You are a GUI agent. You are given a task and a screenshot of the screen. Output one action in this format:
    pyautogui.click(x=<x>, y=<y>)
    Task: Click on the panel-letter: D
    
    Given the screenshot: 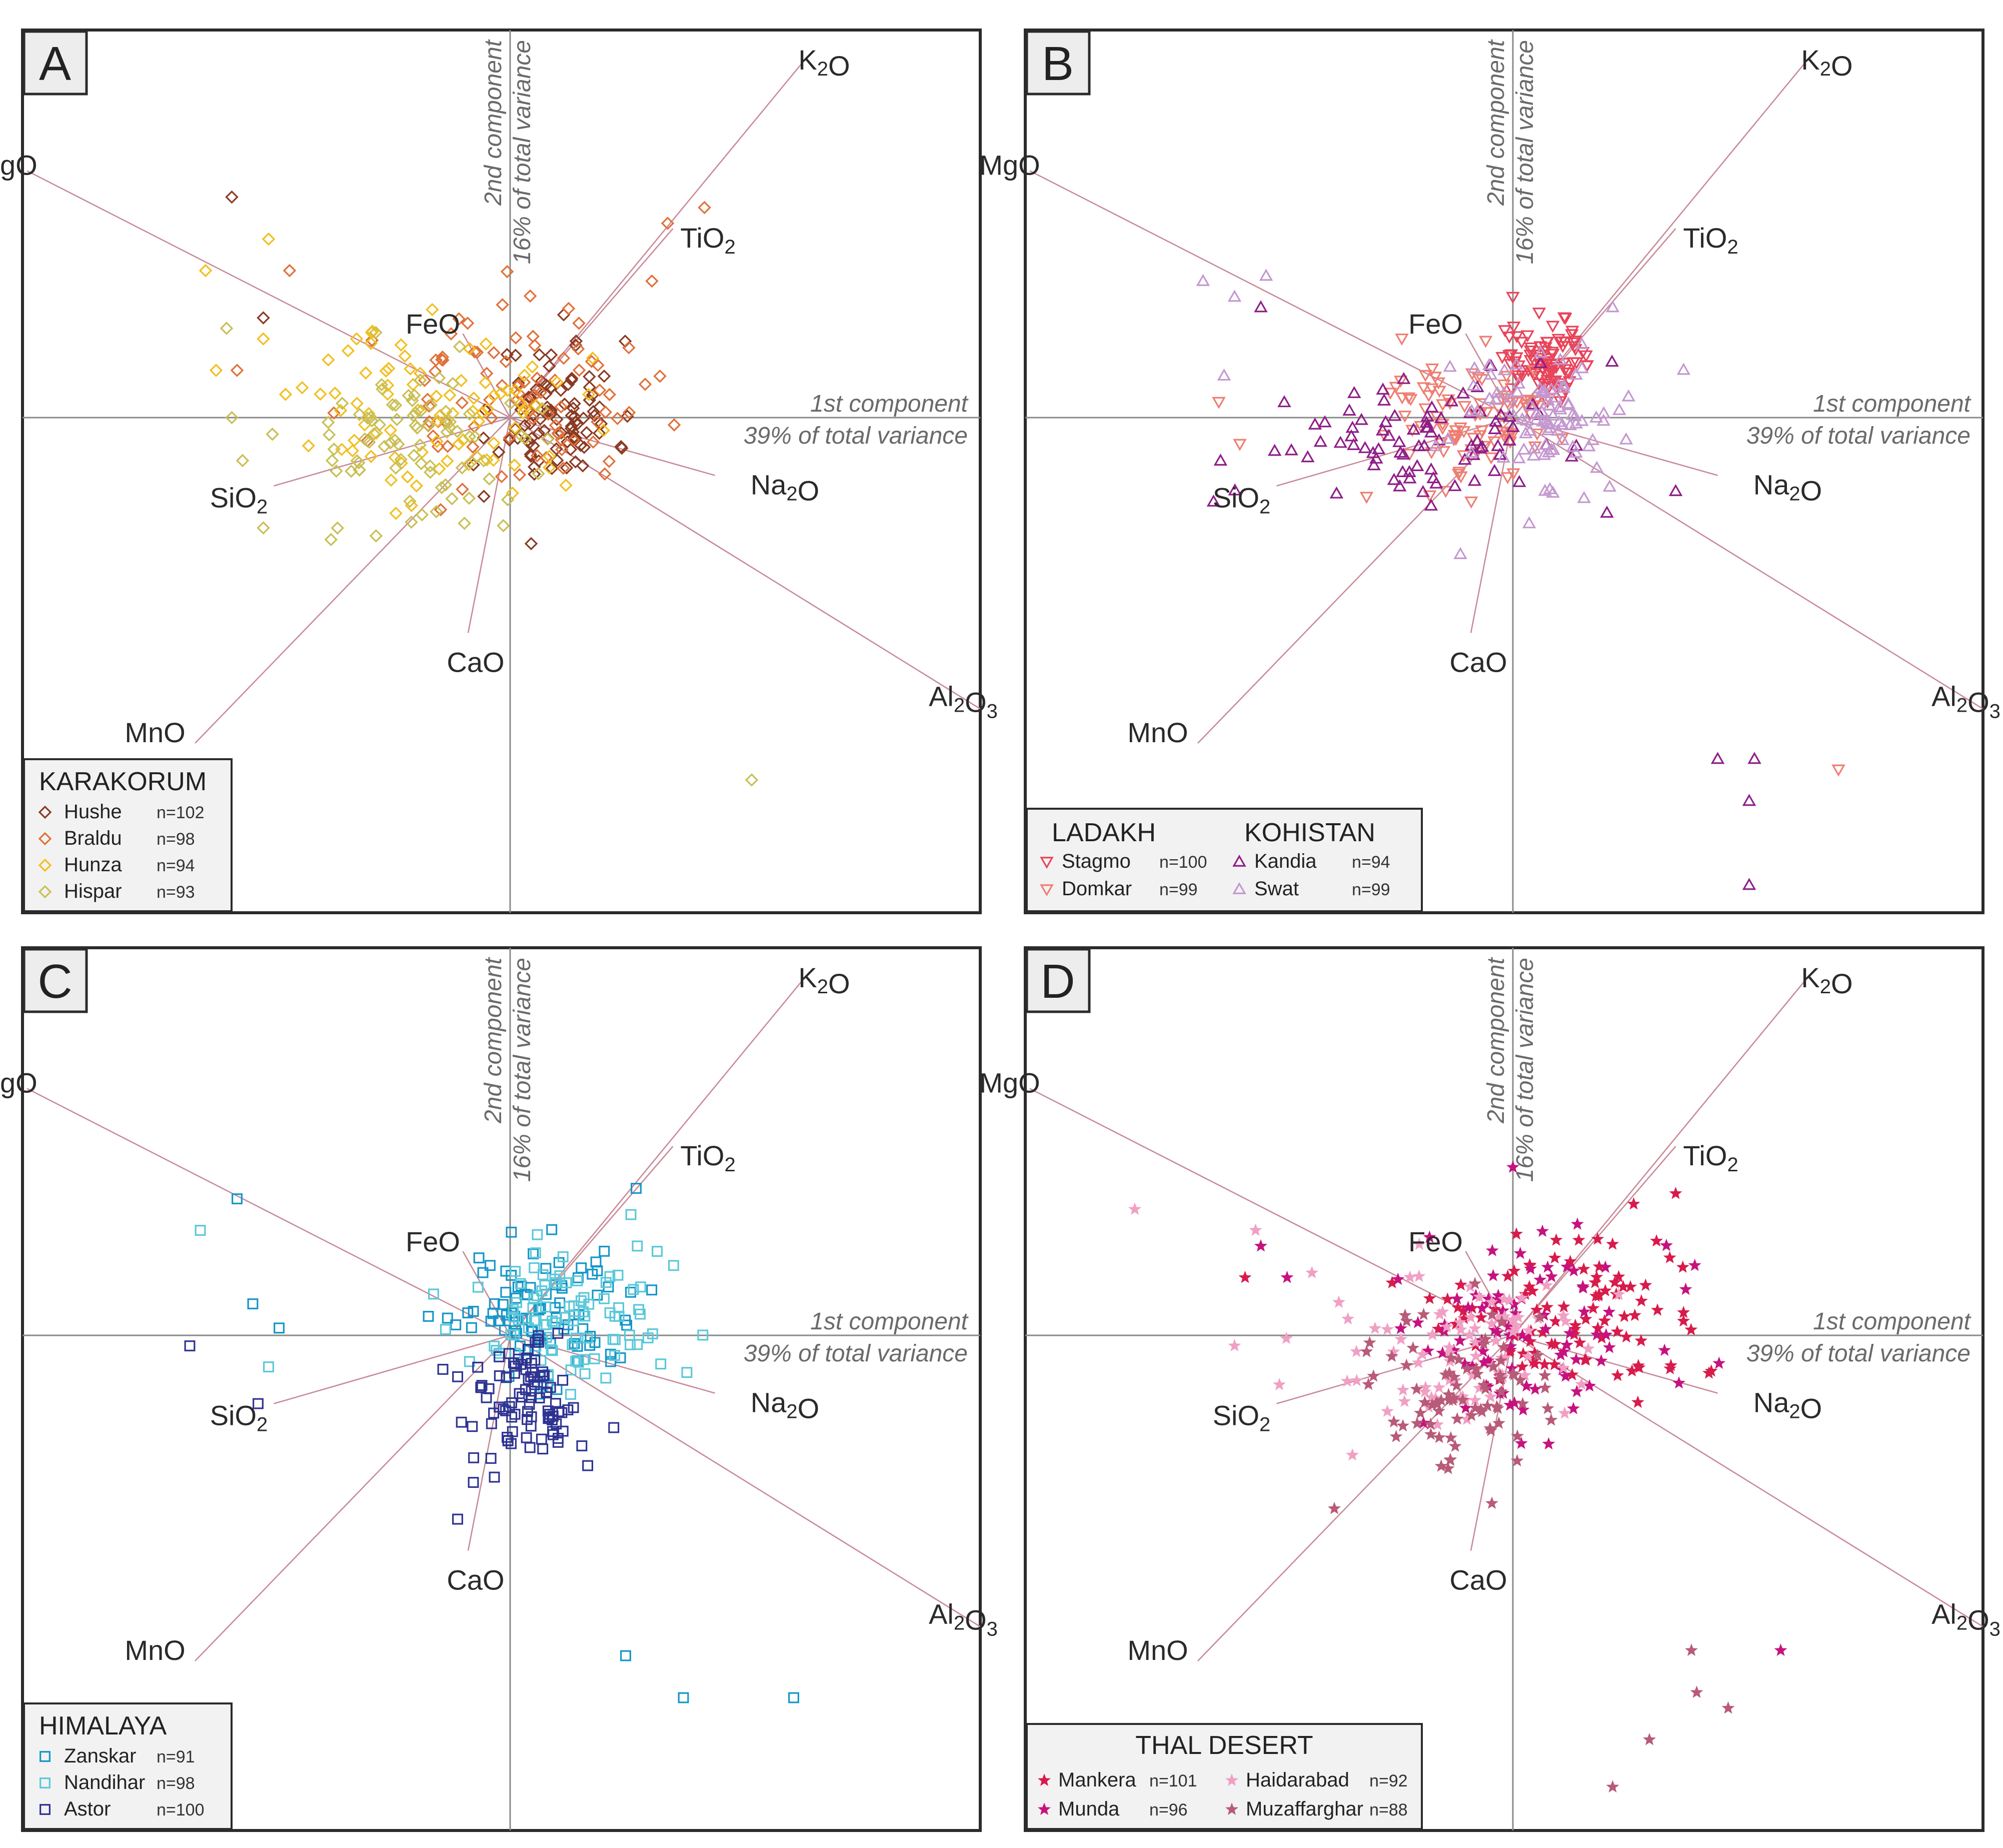 What is the action you would take?
    pyautogui.click(x=1057, y=981)
    